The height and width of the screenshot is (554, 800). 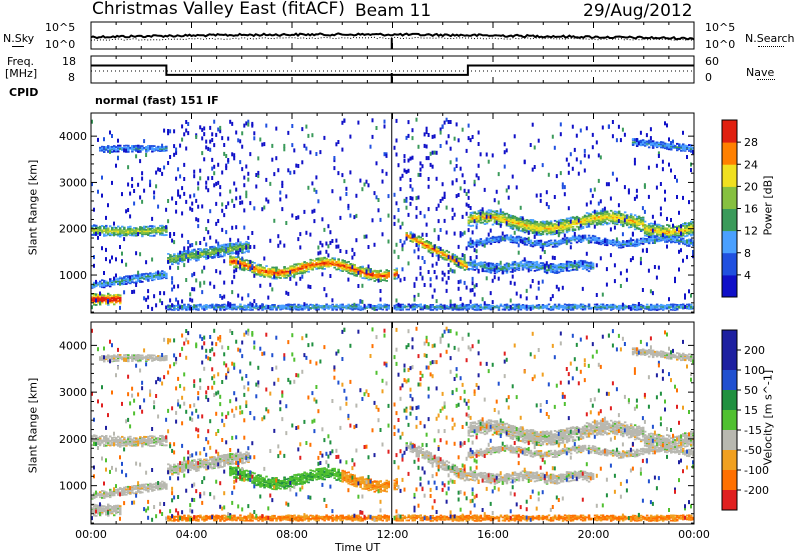 What do you see at coordinates (21, 73) in the screenshot?
I see `freq-label-2: [MHz]` at bounding box center [21, 73].